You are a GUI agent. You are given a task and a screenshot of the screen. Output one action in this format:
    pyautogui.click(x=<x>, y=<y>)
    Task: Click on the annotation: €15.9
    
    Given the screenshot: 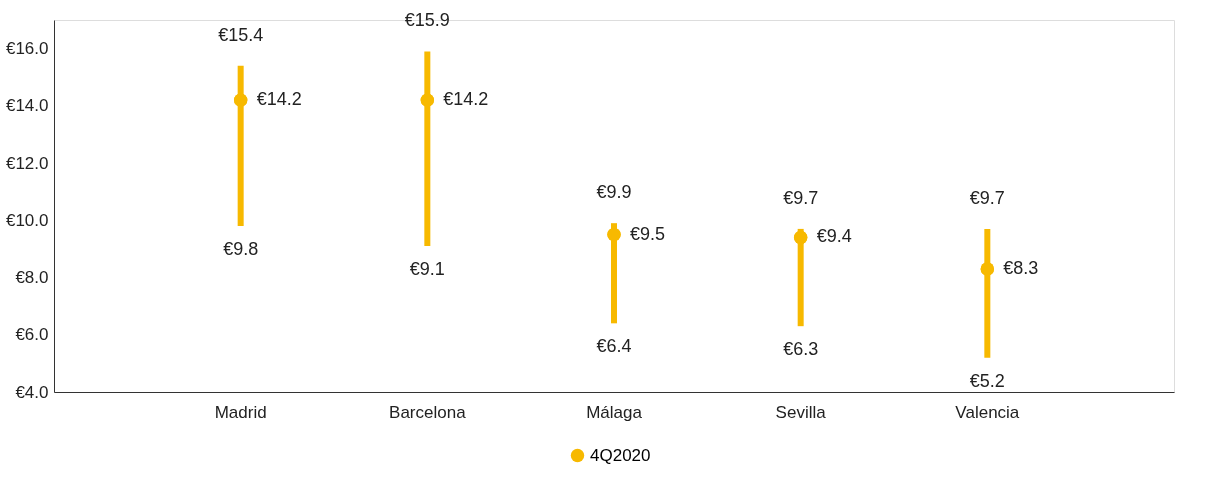 What is the action you would take?
    pyautogui.click(x=427, y=20)
    